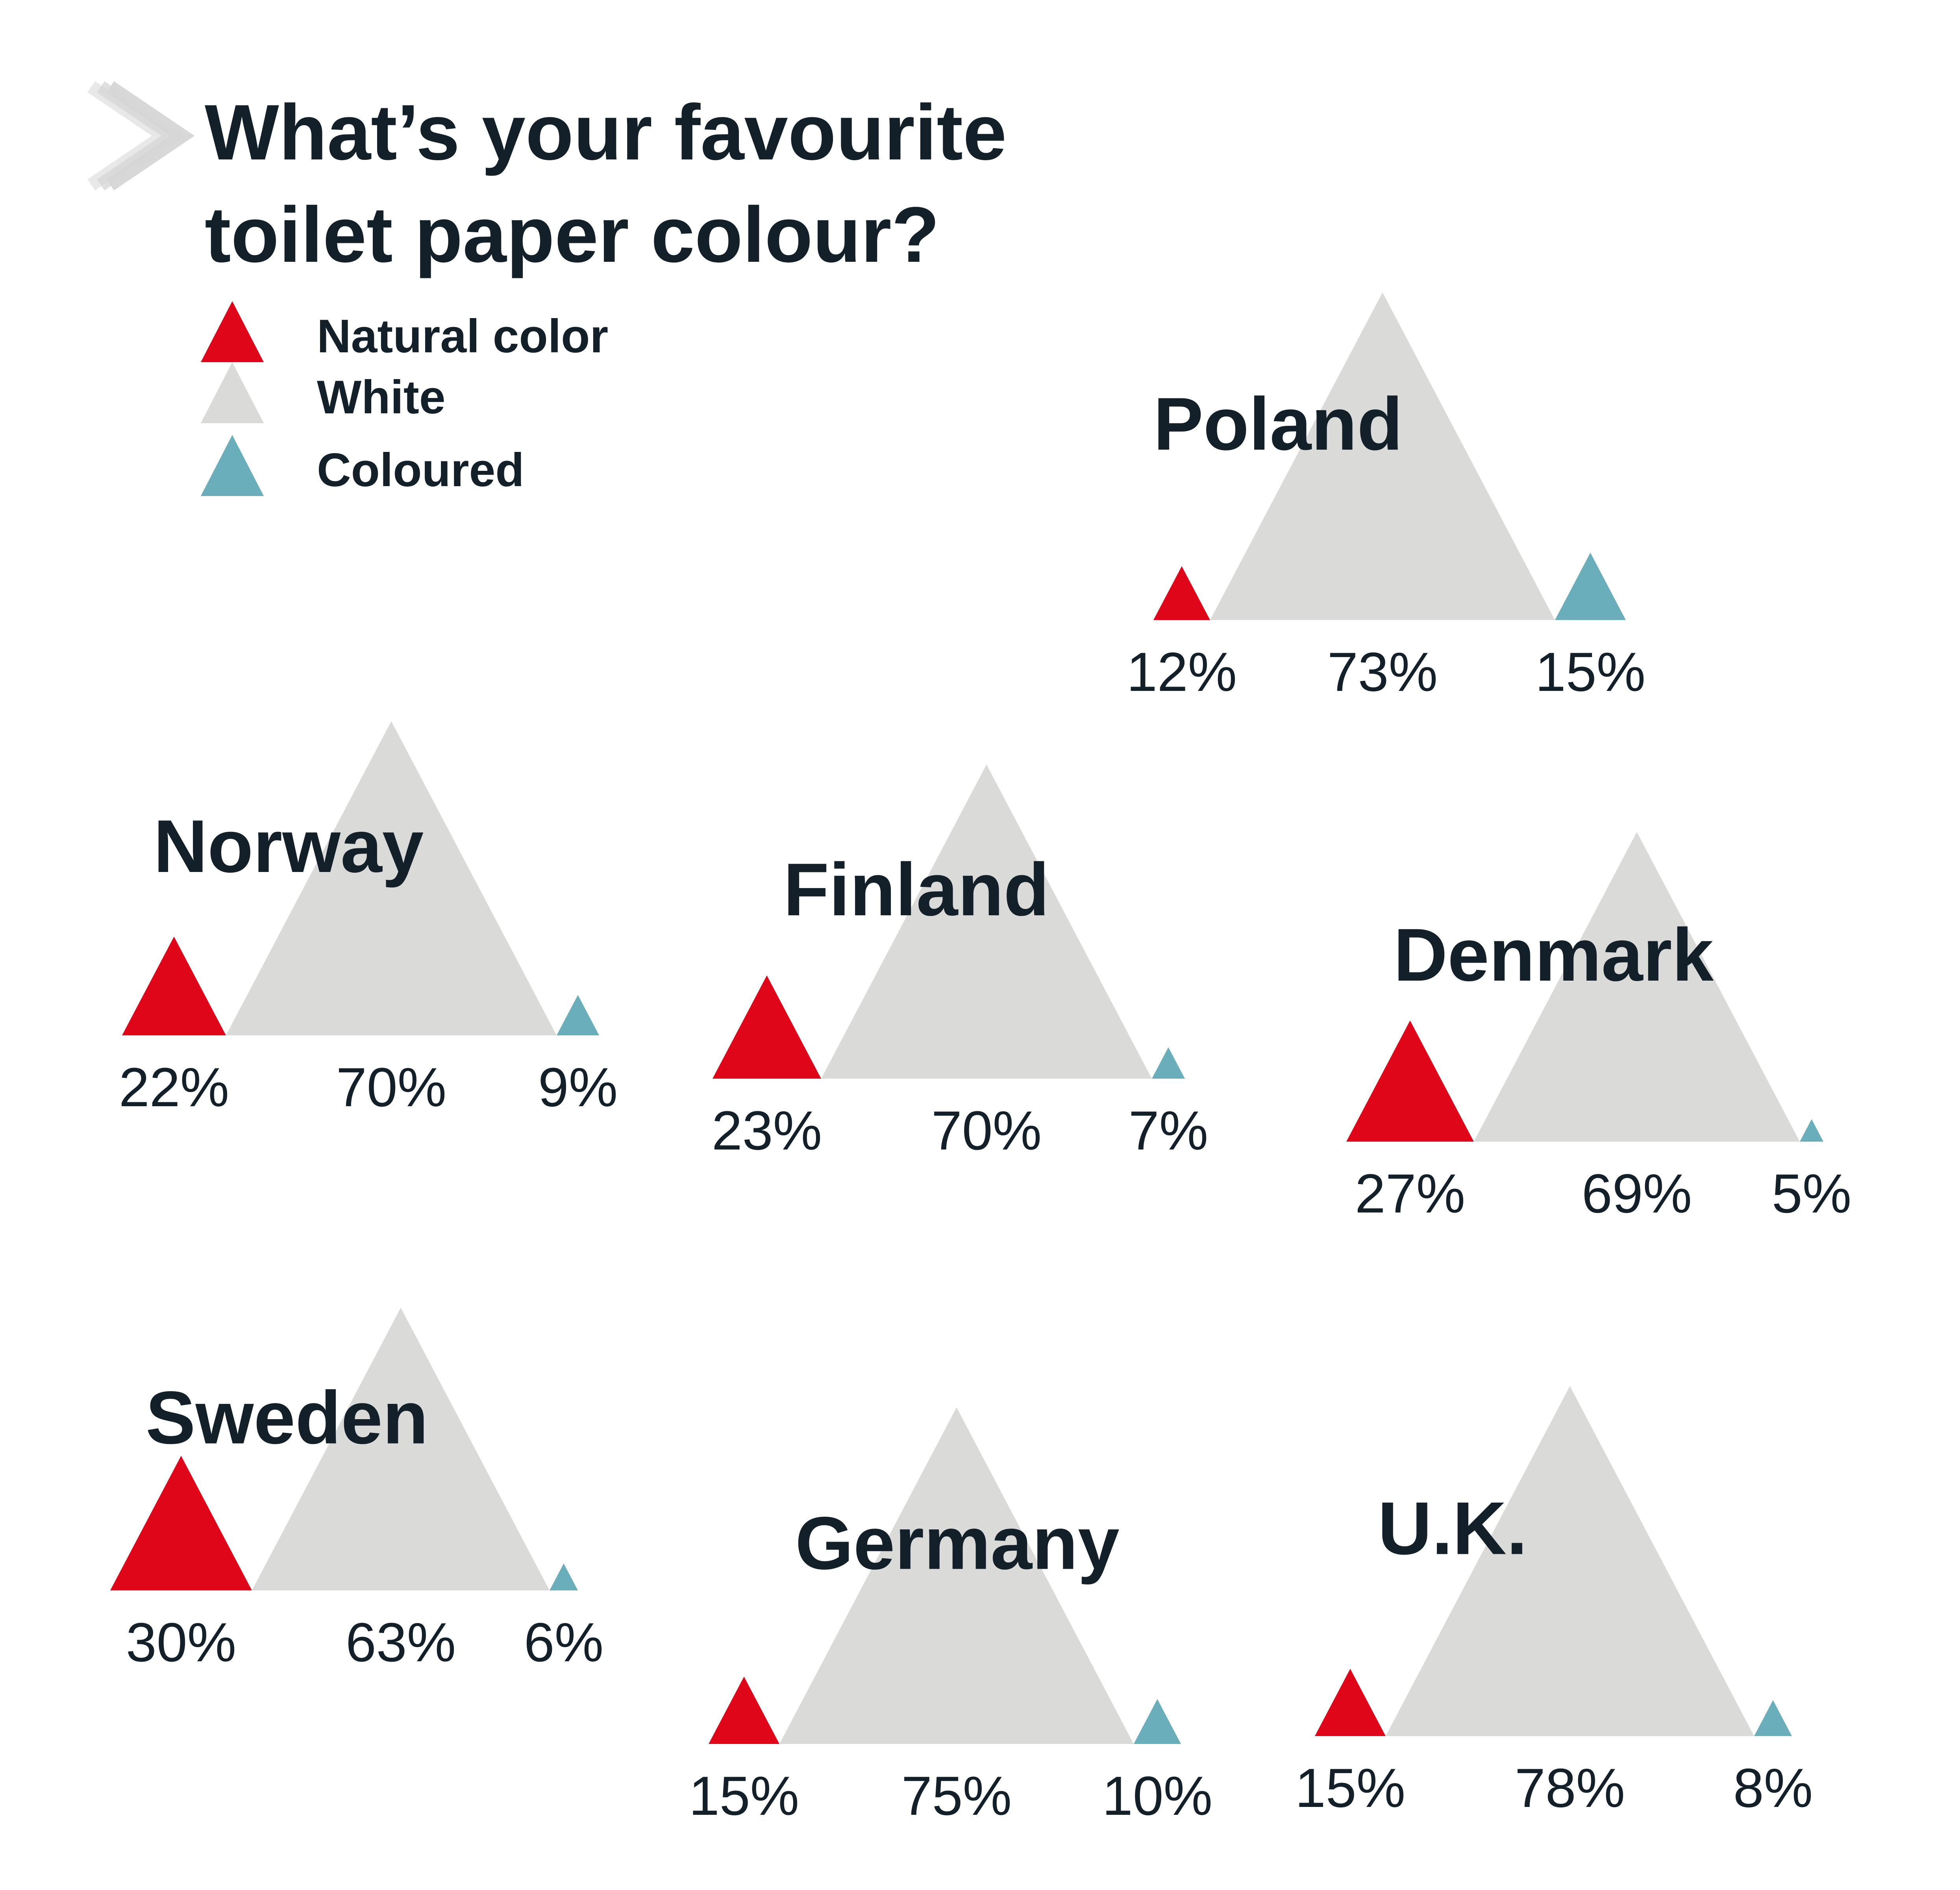 This screenshot has width=1960, height=1890. Describe the element at coordinates (174, 1087) in the screenshot. I see `natural-color-value: 22%` at that location.